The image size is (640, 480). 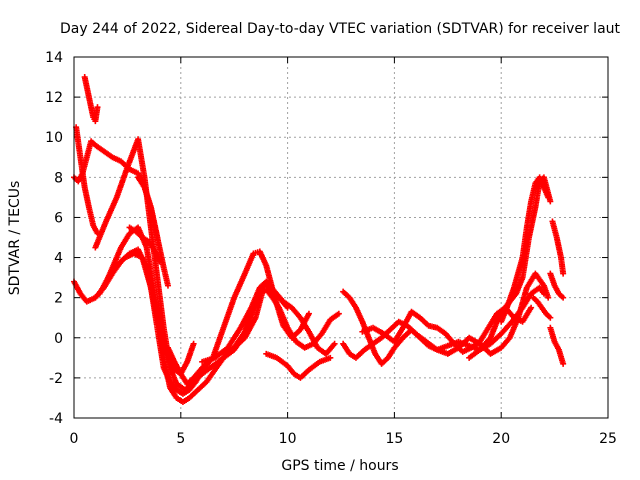 What do you see at coordinates (339, 466) in the screenshot?
I see `x-axis-label: GPS time / hours` at bounding box center [339, 466].